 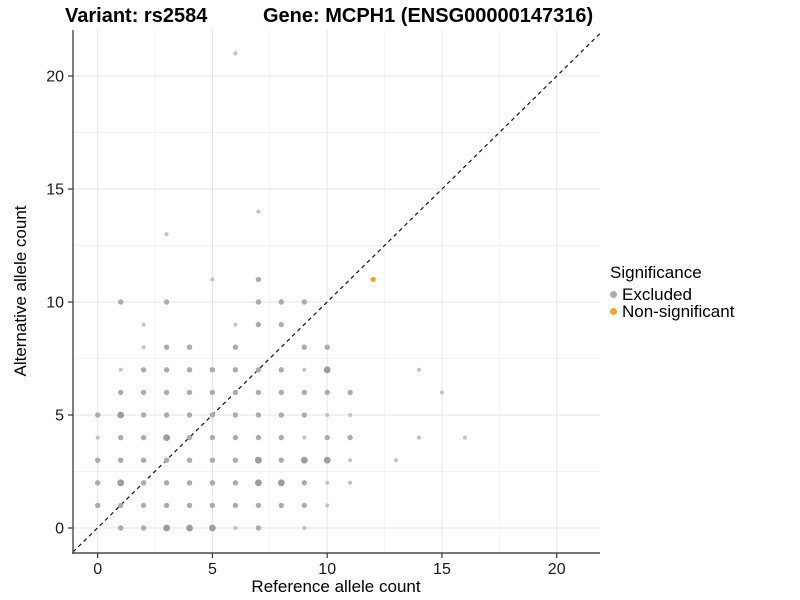 What do you see at coordinates (55, 77) in the screenshot?
I see `y-tick-label: 20` at bounding box center [55, 77].